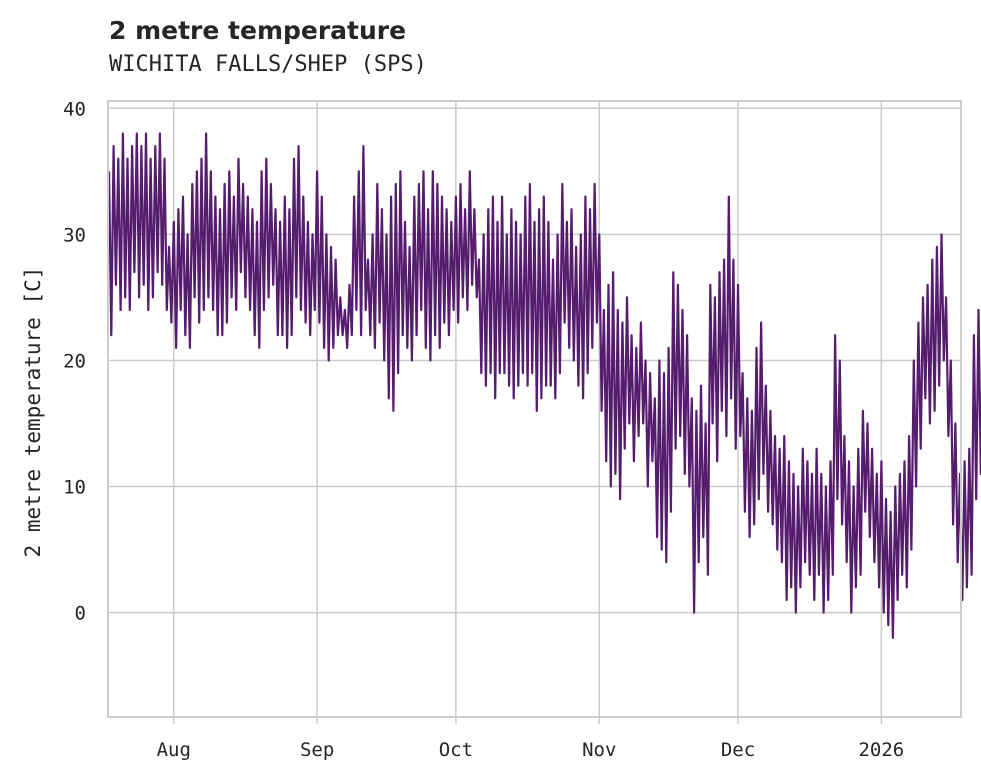  I want to click on y-tick-label: 30, so click(74, 235).